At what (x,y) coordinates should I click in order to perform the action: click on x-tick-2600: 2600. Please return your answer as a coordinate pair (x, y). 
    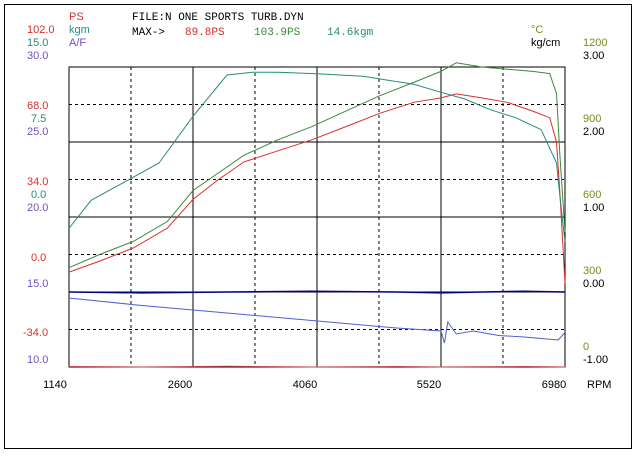
    Looking at the image, I should click on (180, 385).